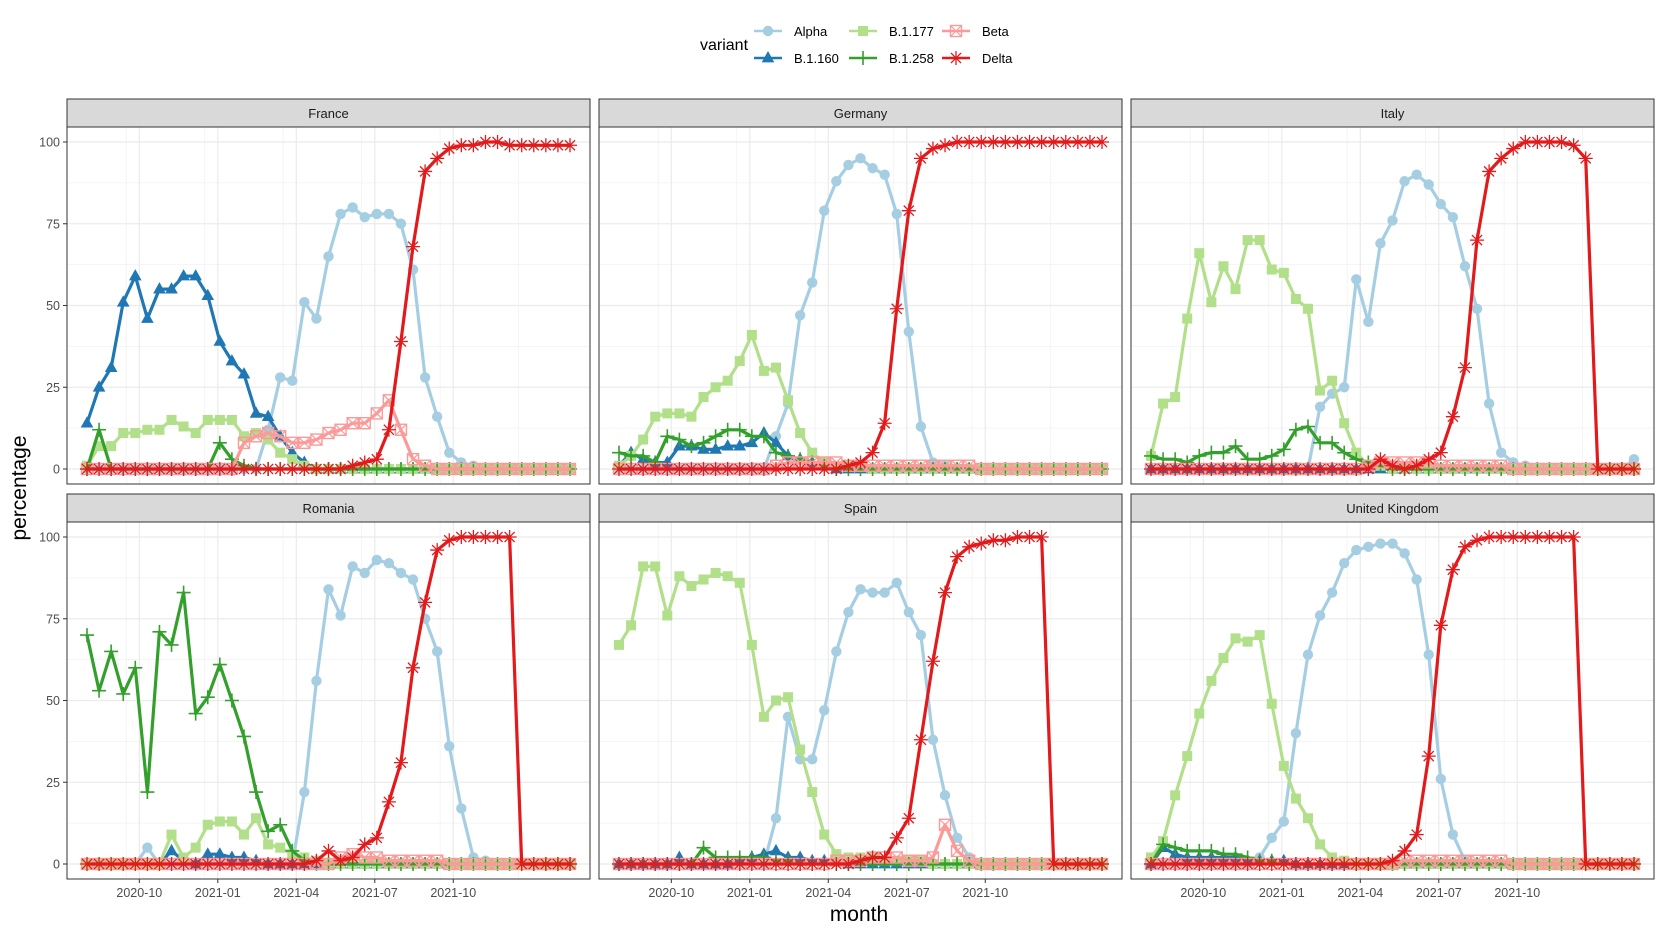 The height and width of the screenshot is (935, 1661). I want to click on legend-label-delta: Delta, so click(997, 58).